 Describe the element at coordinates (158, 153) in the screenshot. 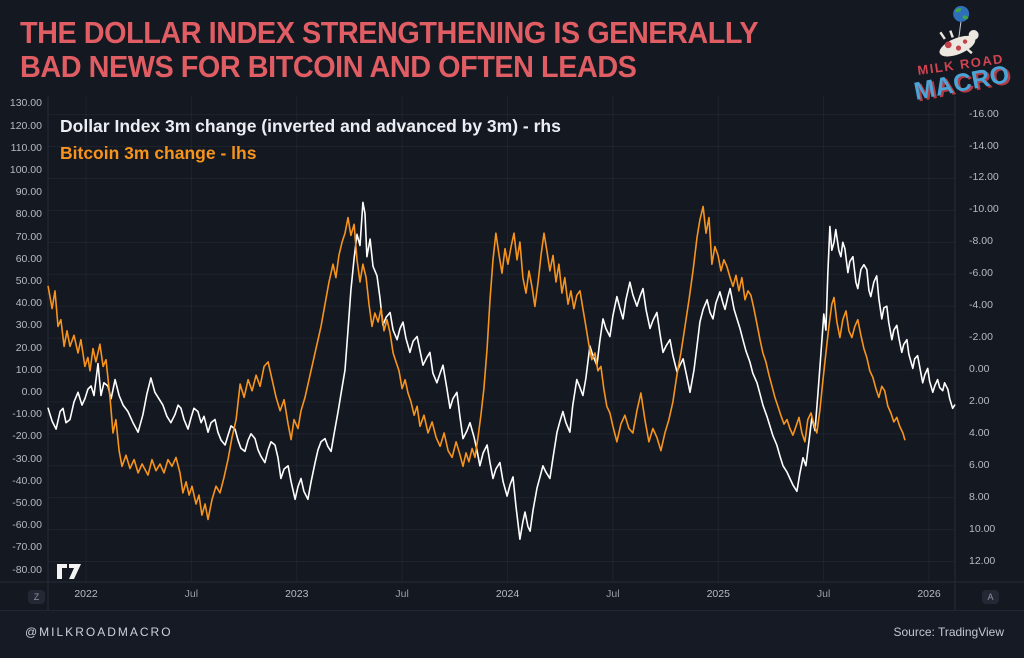

I see `legend-bitcoin: Bitcoin 3m change - lhs` at that location.